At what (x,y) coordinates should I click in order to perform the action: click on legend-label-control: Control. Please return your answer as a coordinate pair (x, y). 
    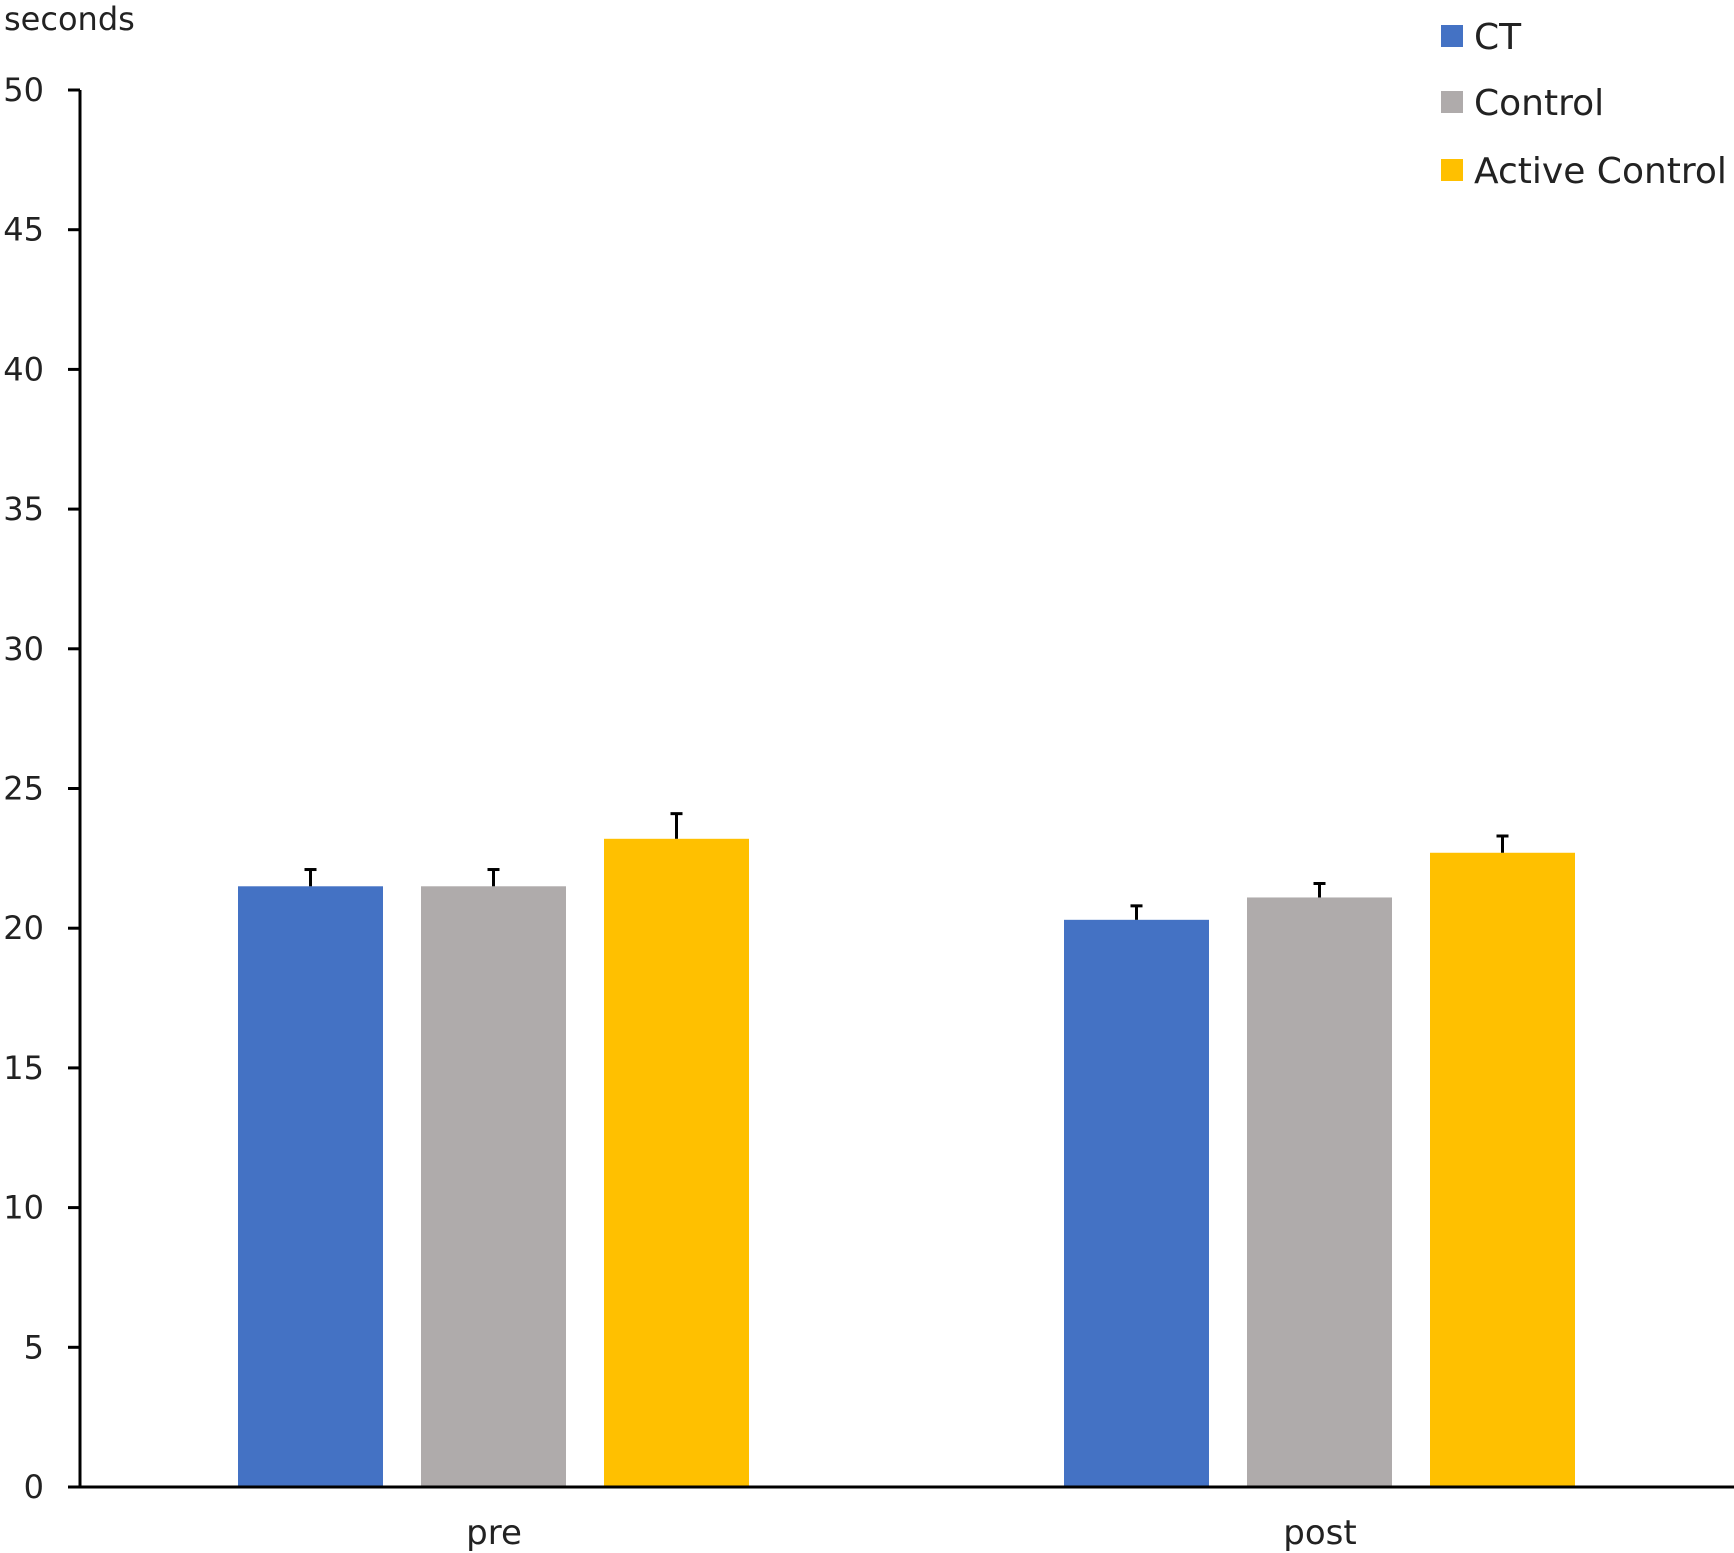
    Looking at the image, I should click on (1539, 103).